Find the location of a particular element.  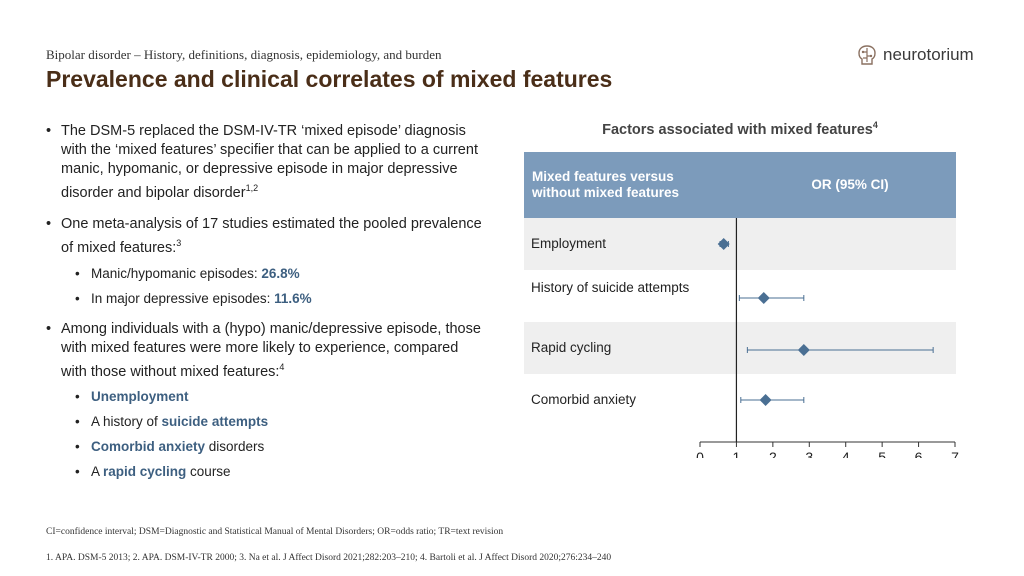

logo: neurotorium is located at coordinates (915, 55).